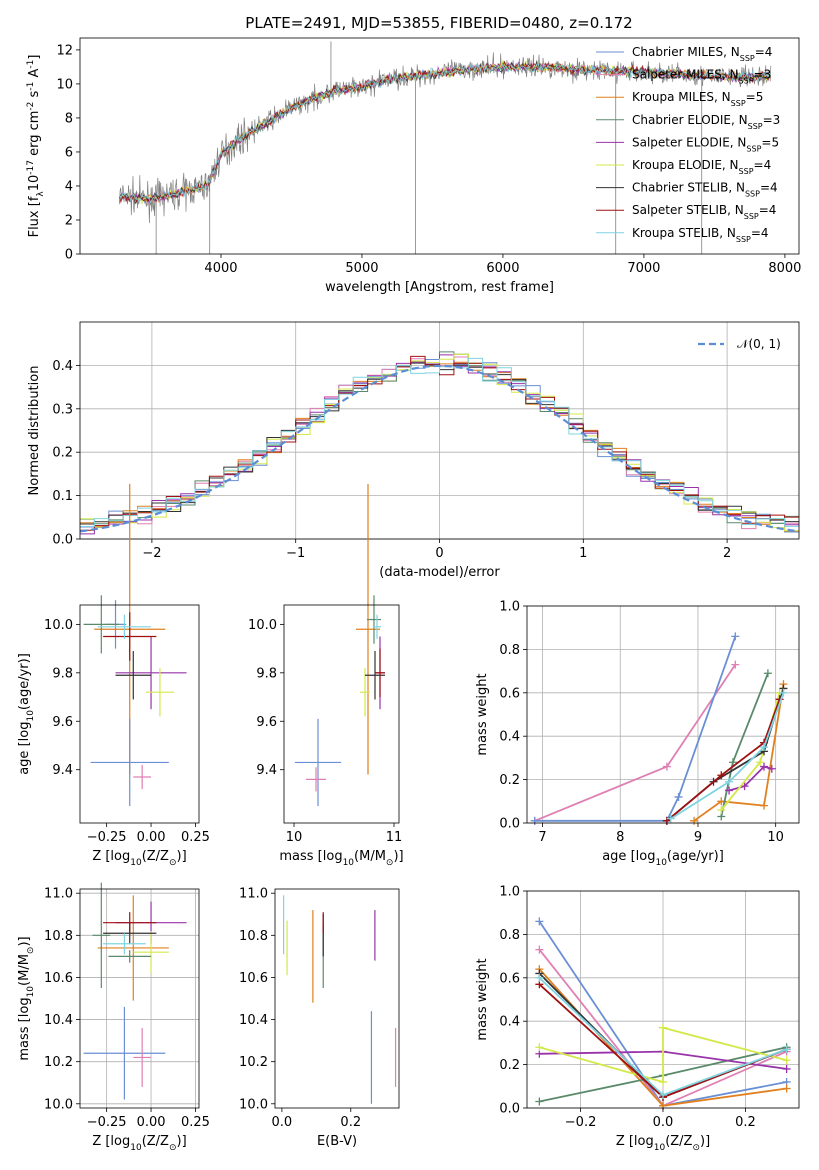  What do you see at coordinates (698, 837) in the screenshot?
I see `x-tick-label: 9` at bounding box center [698, 837].